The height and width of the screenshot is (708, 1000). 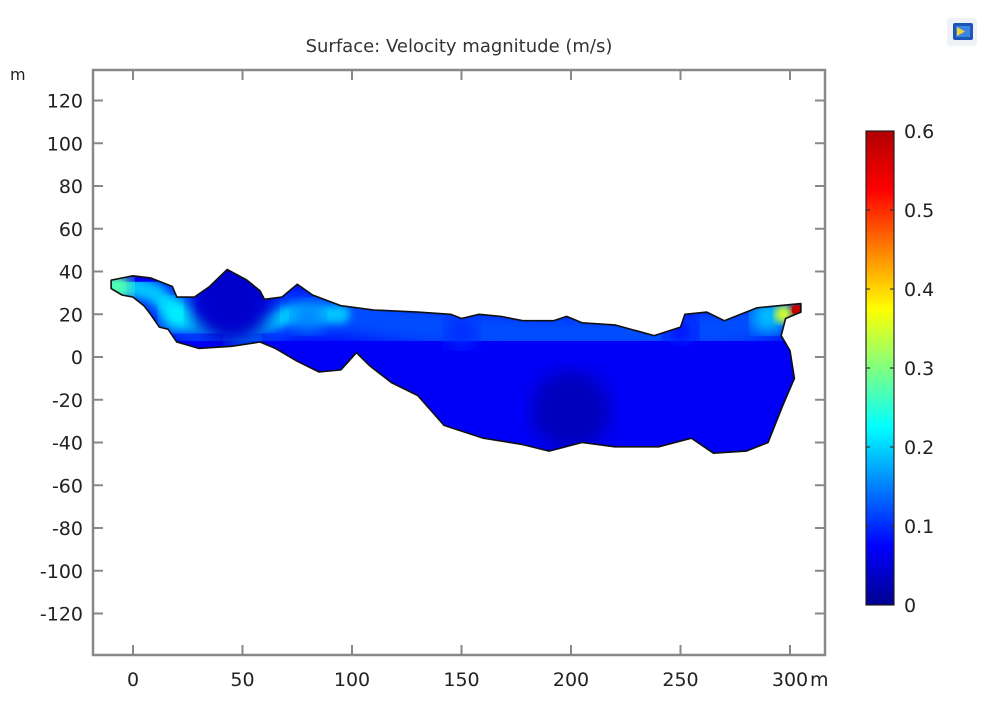 I want to click on x-tick-label: 100, so click(x=352, y=680).